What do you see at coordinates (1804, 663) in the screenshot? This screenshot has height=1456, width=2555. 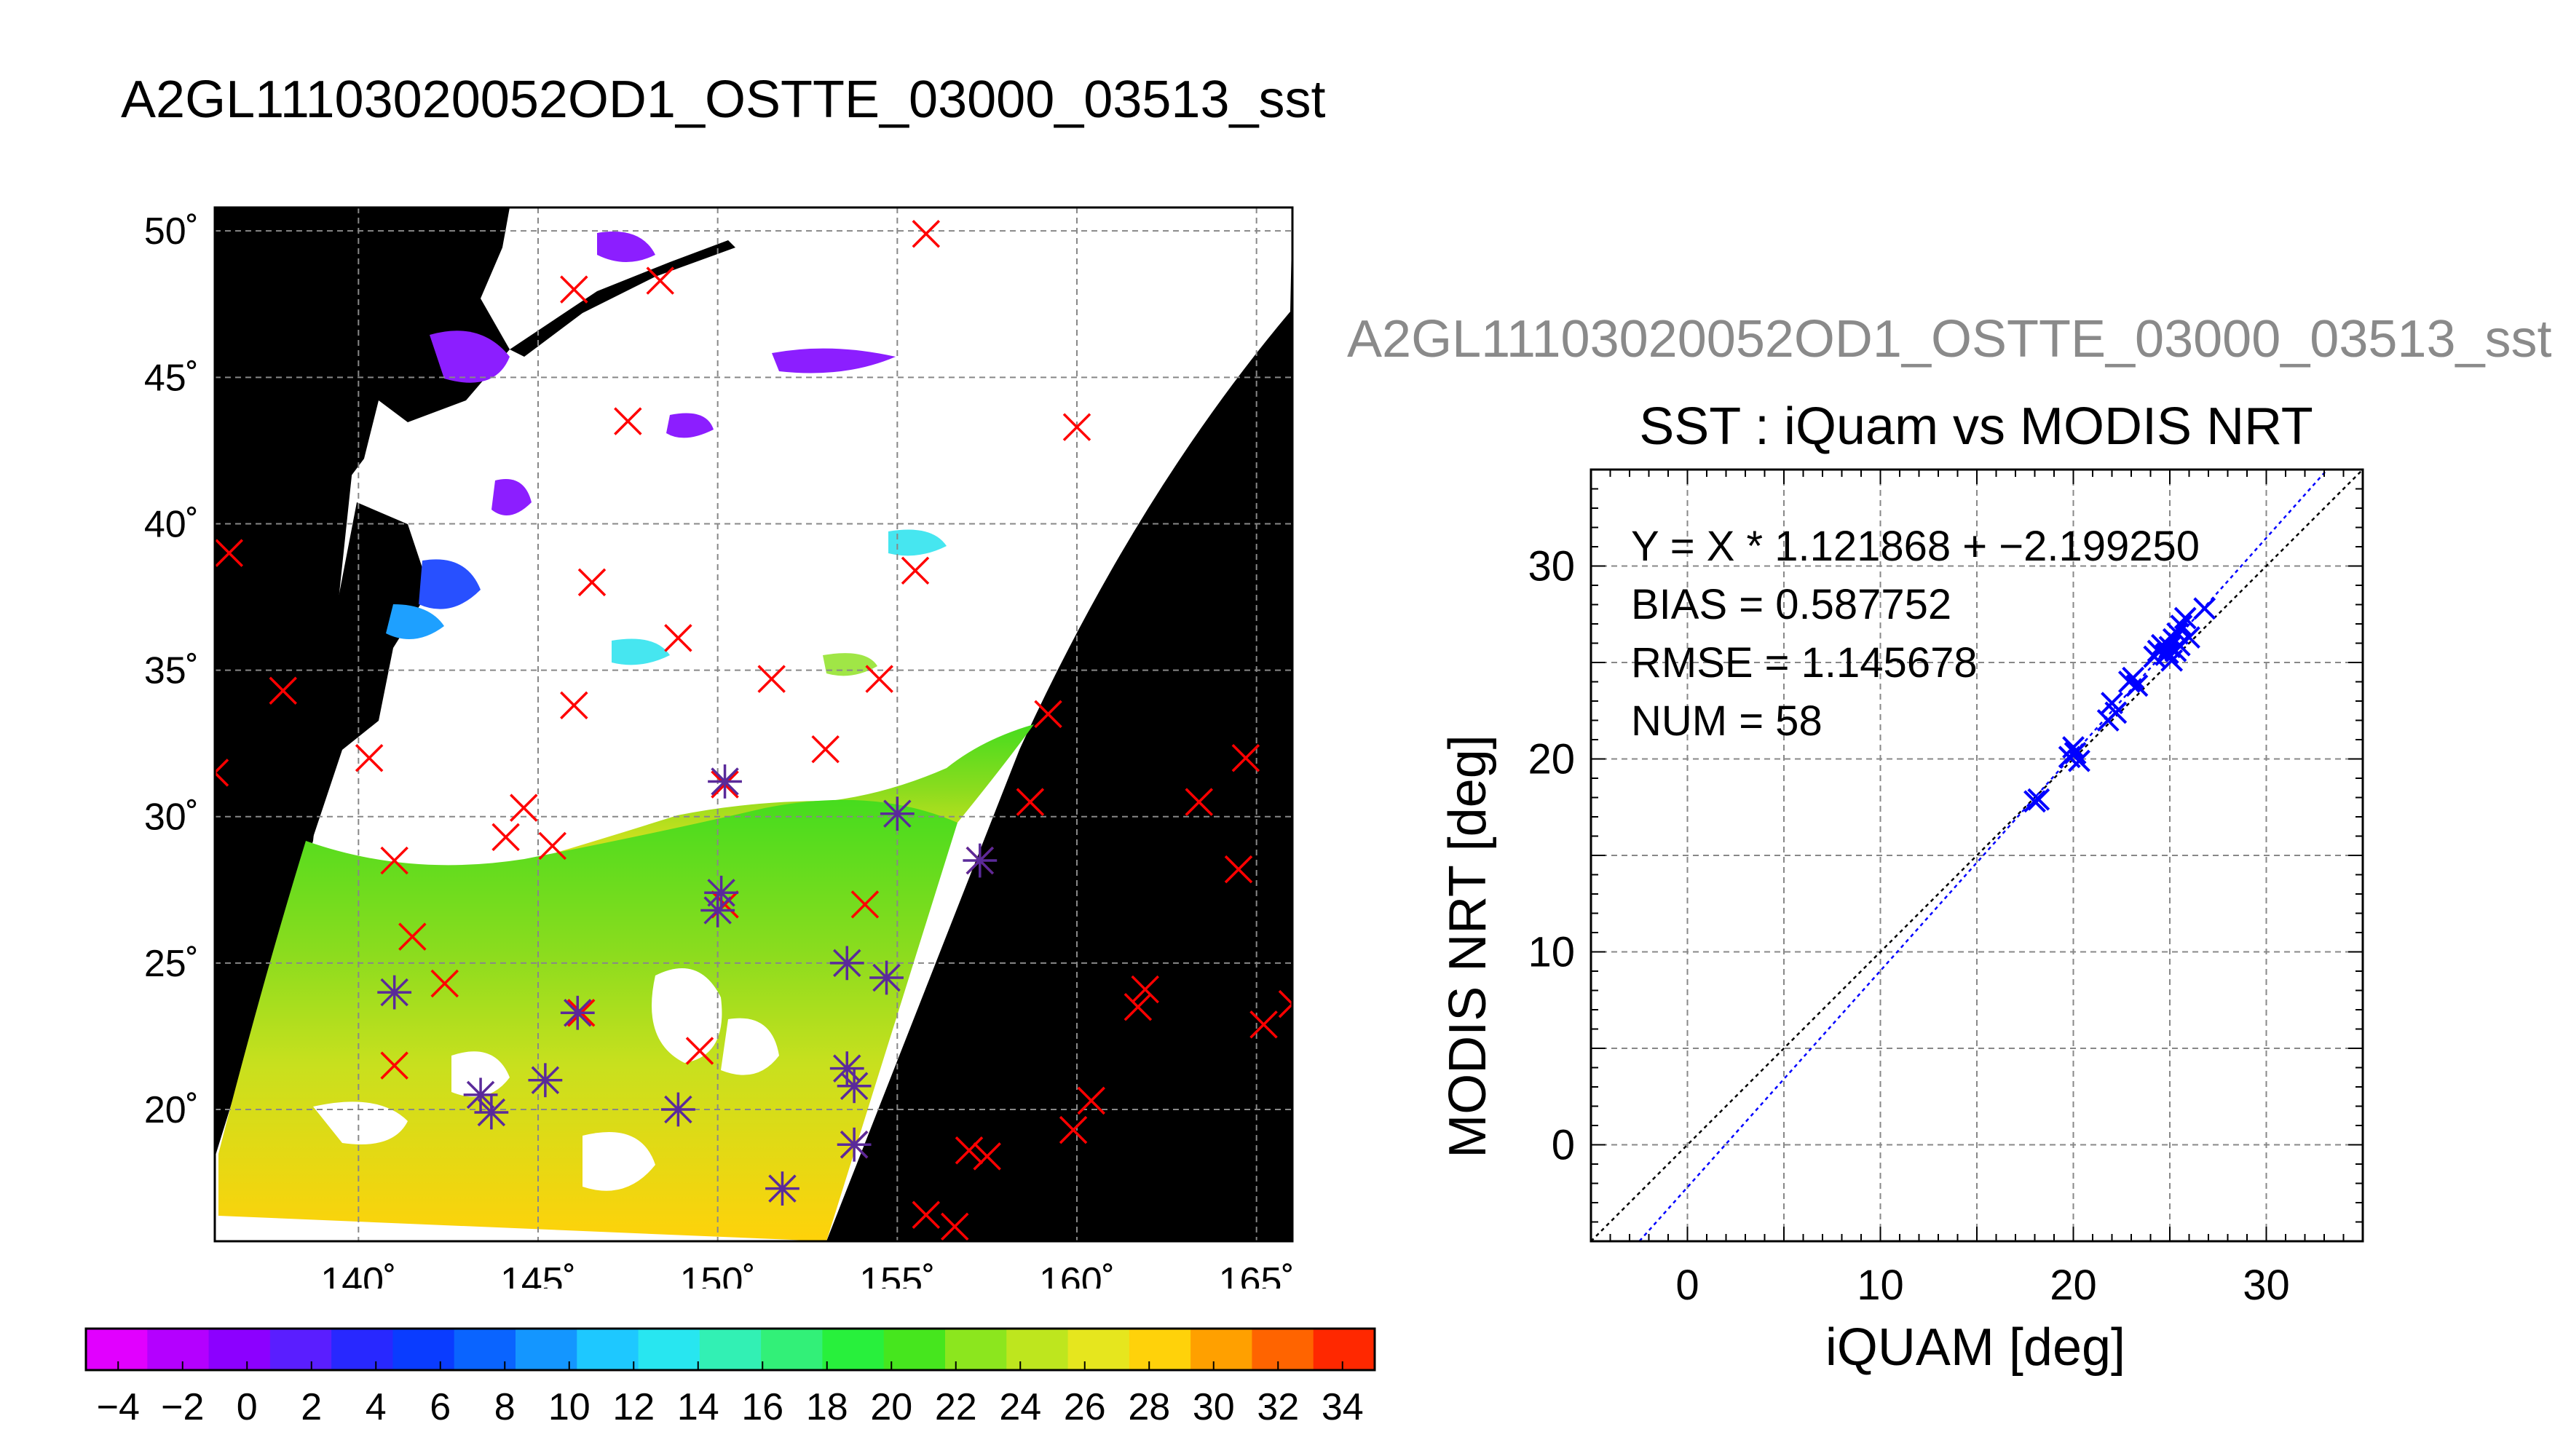 I see `stat-line: RMSE = 1.145678` at bounding box center [1804, 663].